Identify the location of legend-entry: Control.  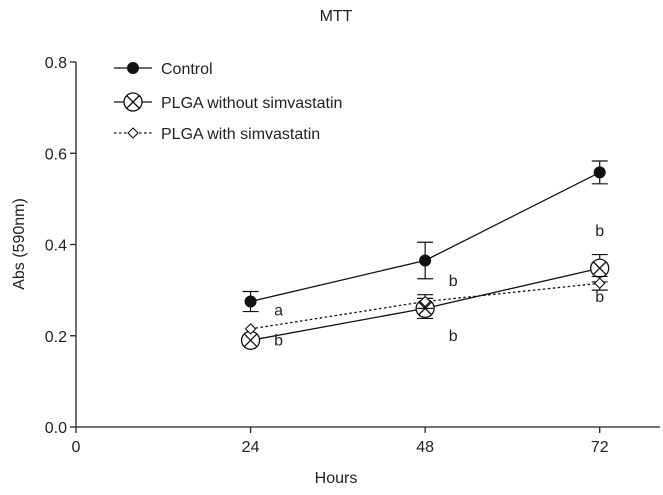
(163, 69).